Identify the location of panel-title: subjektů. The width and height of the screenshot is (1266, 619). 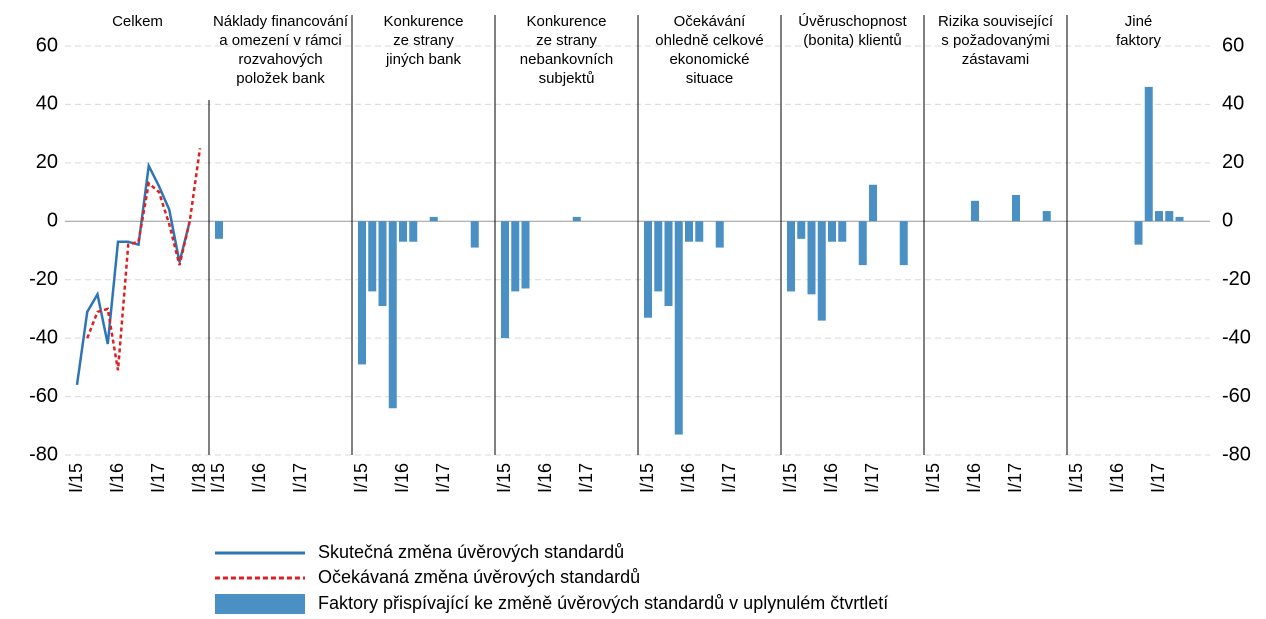
(567, 78).